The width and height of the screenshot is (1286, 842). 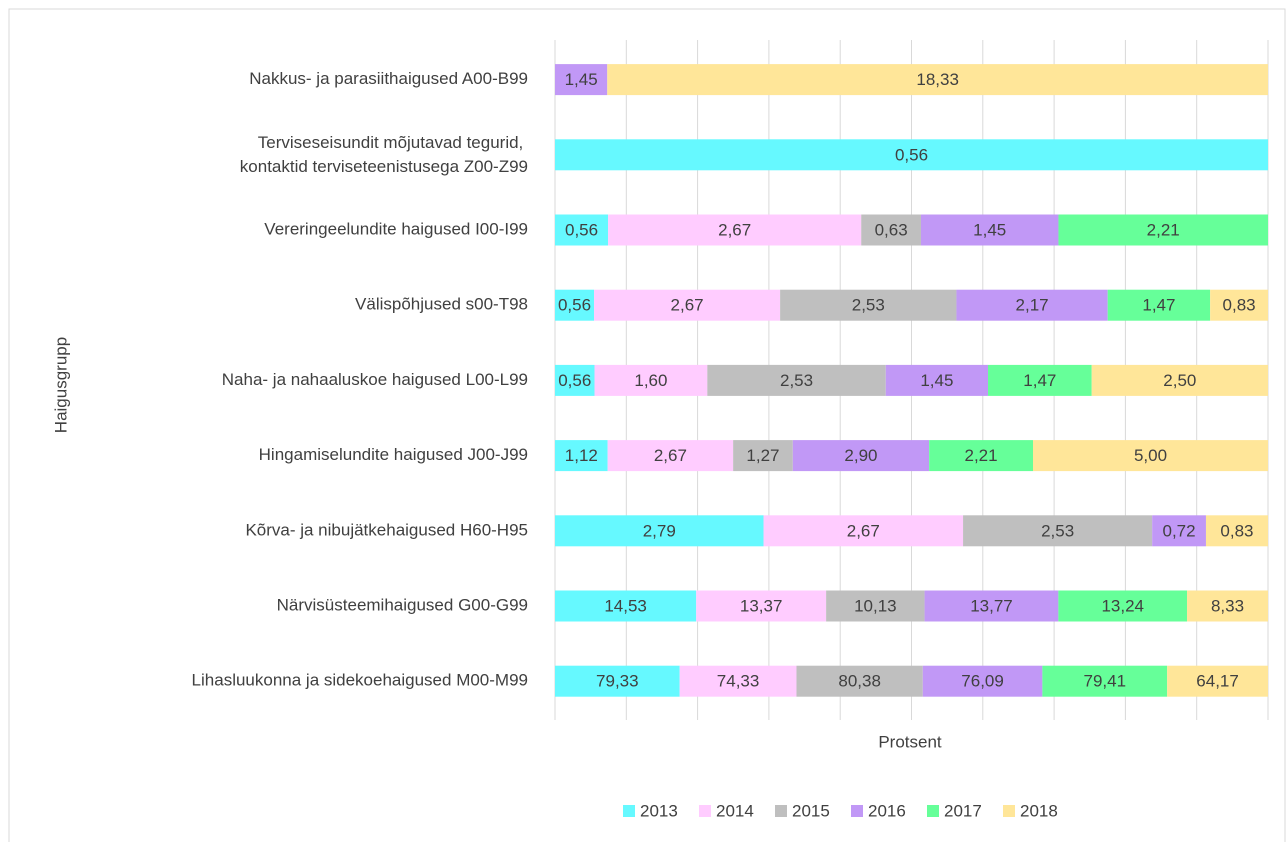 I want to click on data-label: 18,33, so click(x=937, y=79).